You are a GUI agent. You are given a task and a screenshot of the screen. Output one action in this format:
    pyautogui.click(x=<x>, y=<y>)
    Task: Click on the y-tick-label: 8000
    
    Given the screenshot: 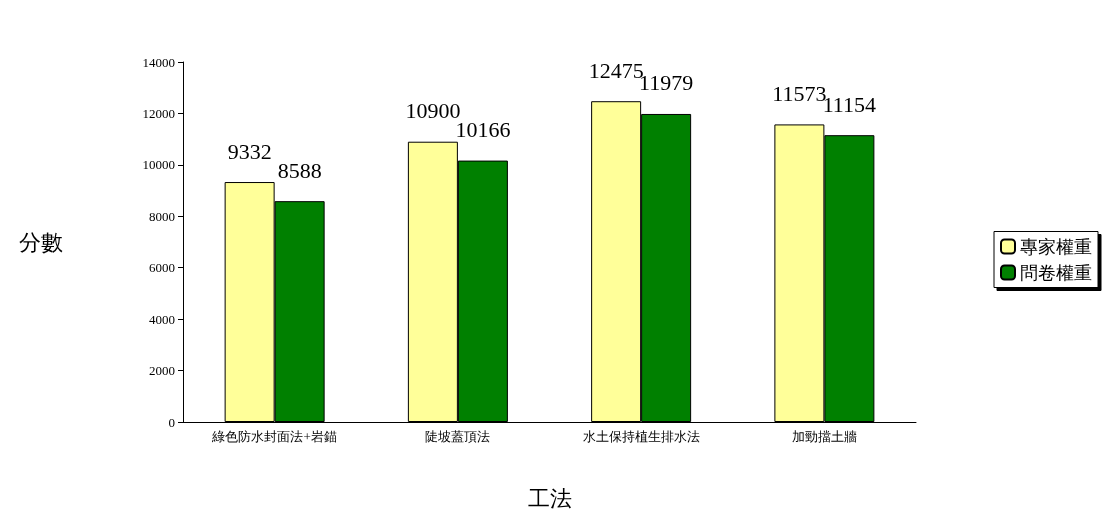 What is the action you would take?
    pyautogui.click(x=162, y=216)
    